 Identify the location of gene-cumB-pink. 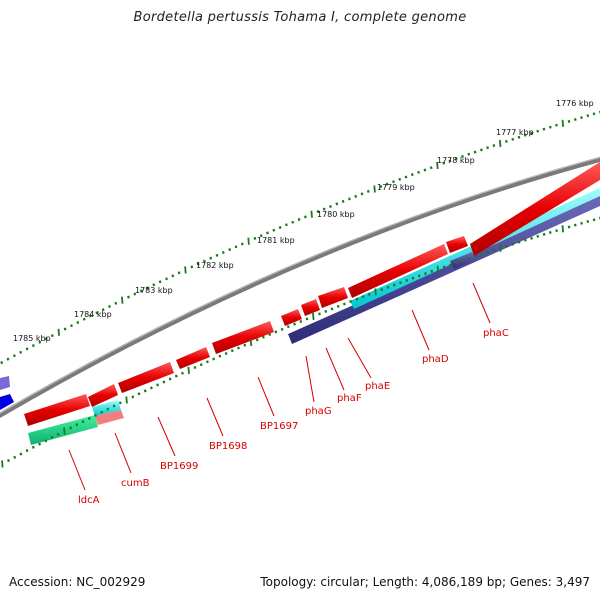
(109, 417).